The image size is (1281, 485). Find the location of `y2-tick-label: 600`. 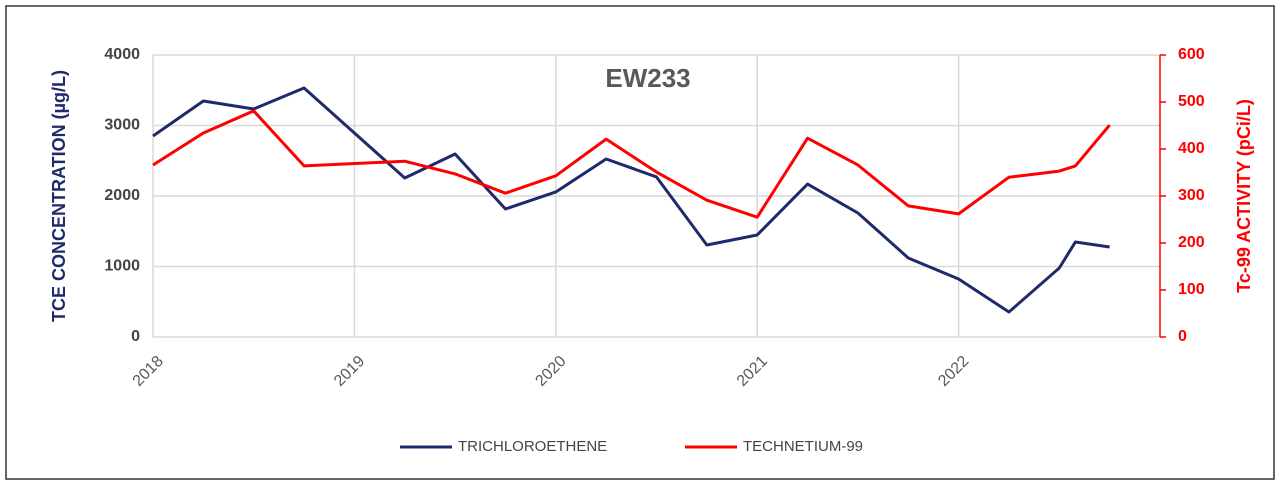

y2-tick-label: 600 is located at coordinates (1191, 54).